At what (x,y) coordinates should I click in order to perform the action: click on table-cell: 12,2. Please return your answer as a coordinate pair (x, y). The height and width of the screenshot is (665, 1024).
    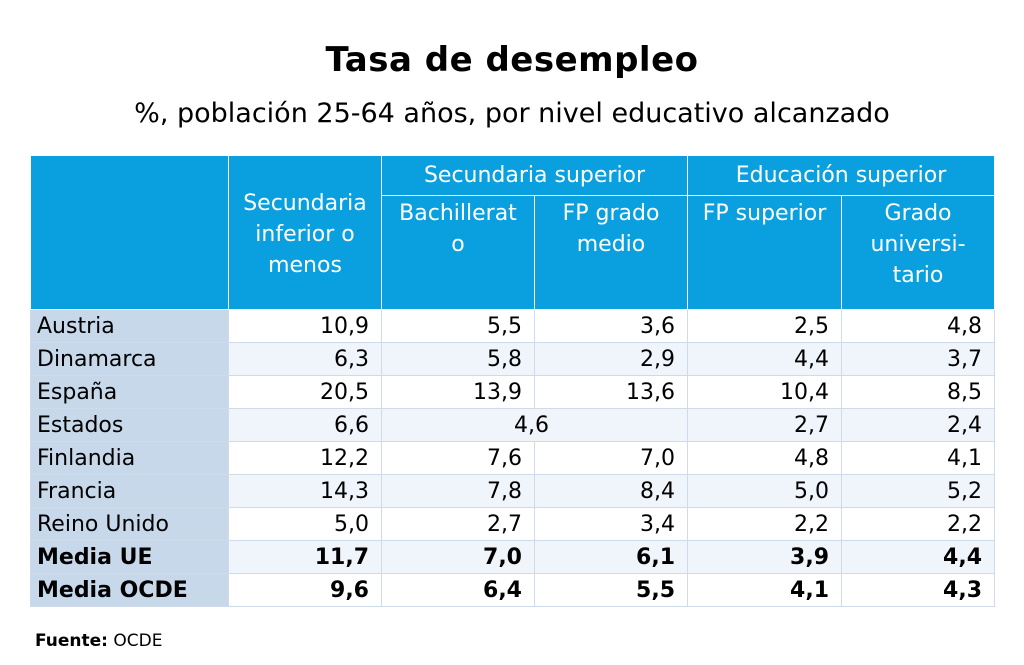
    Looking at the image, I should click on (305, 458).